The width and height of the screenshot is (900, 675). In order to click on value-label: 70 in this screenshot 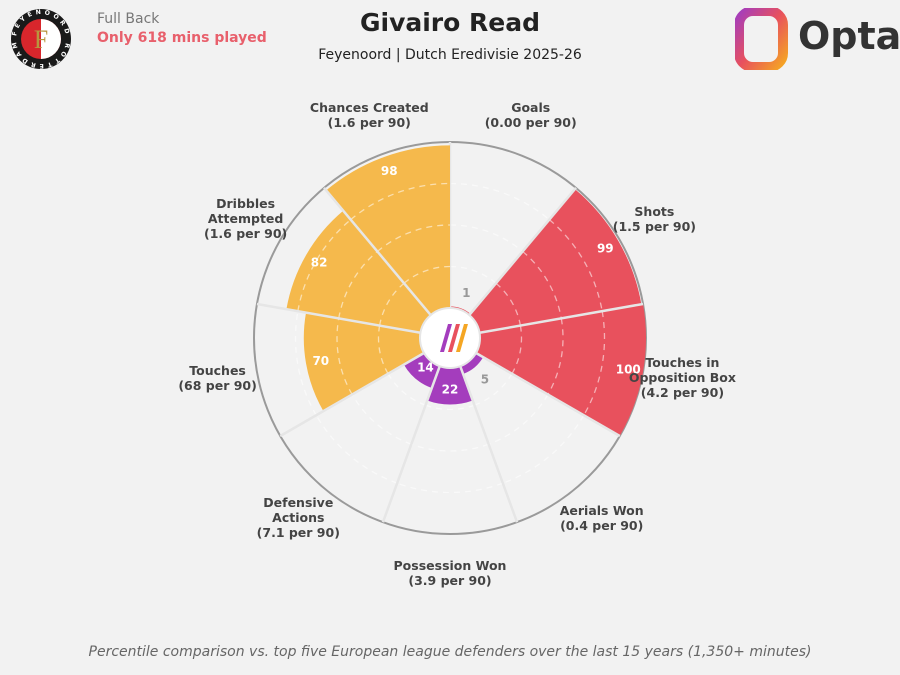, I will do `click(320, 361)`.